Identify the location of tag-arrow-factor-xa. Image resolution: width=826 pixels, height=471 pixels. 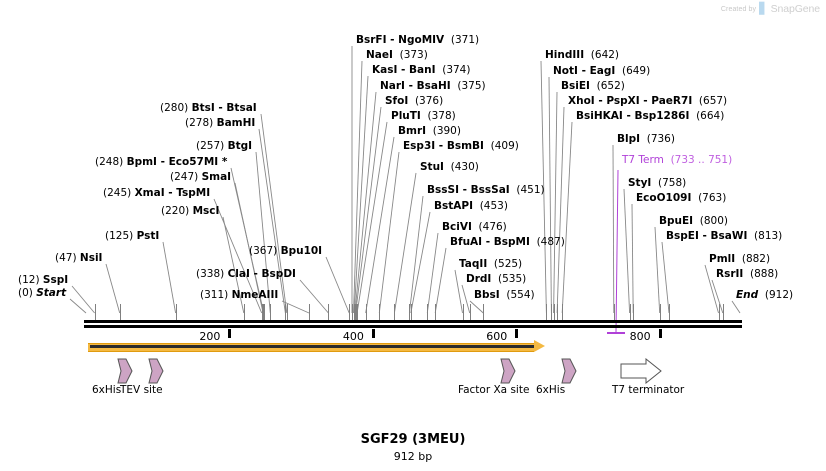
(508, 371).